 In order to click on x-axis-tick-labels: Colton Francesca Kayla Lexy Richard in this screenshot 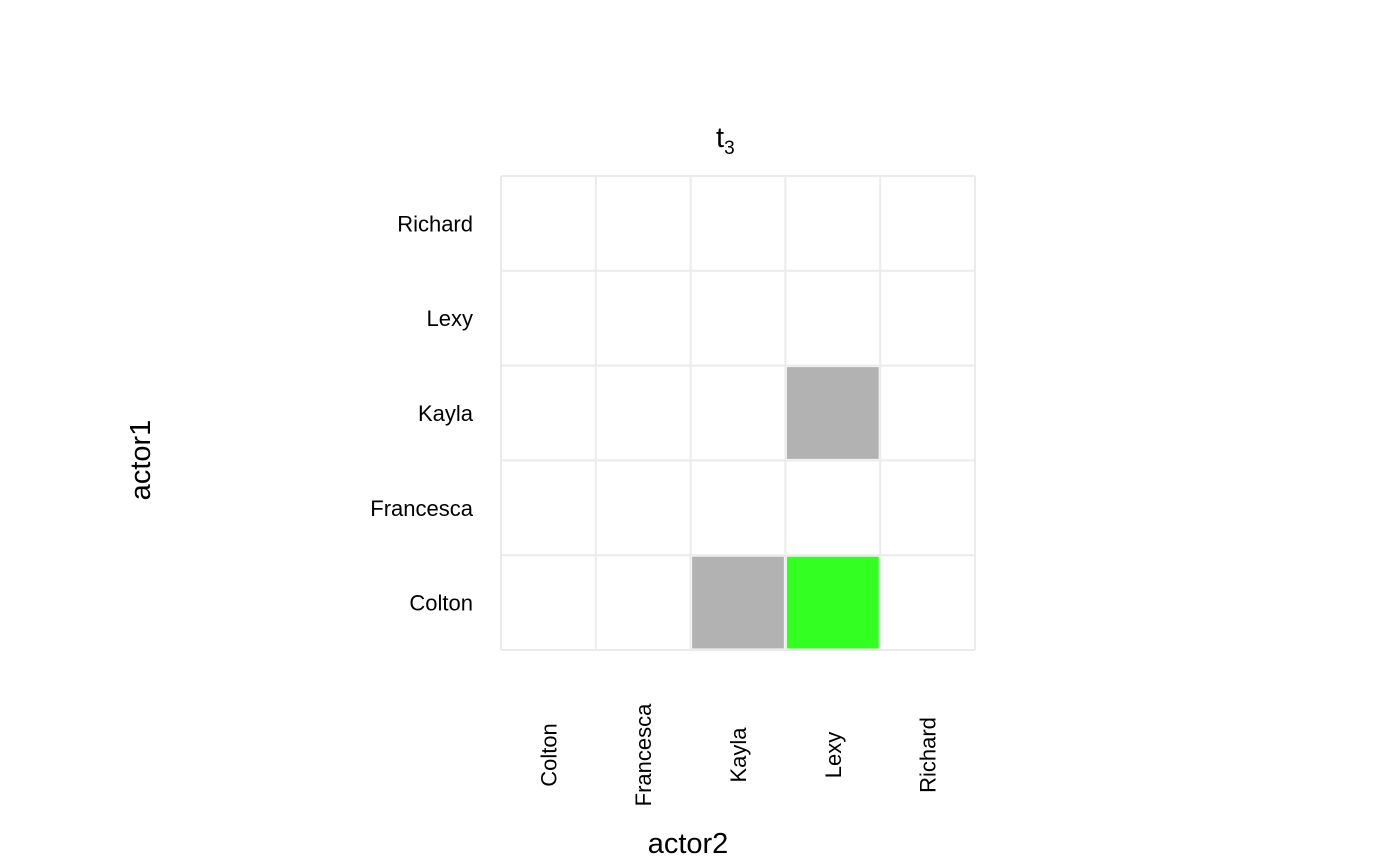, I will do `click(738, 754)`.